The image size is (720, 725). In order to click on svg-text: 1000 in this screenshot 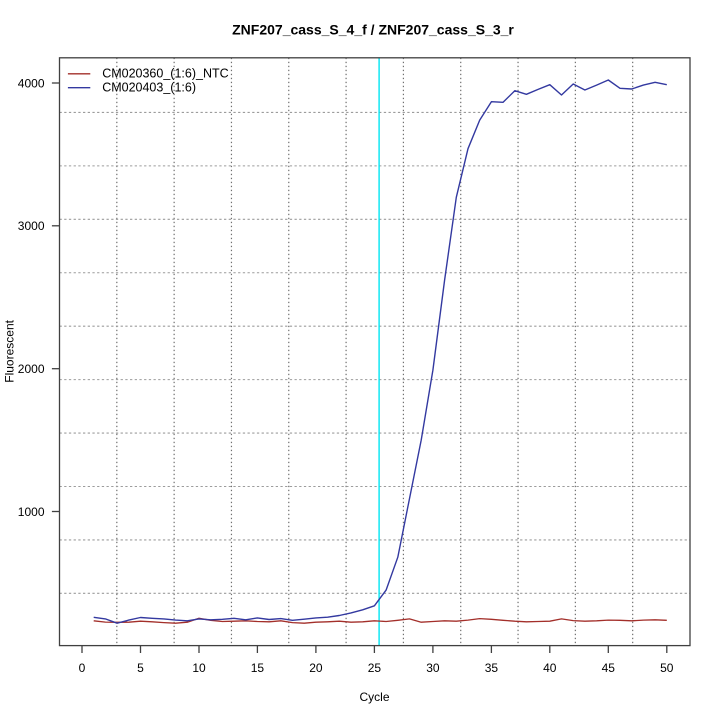, I will do `click(31, 512)`.